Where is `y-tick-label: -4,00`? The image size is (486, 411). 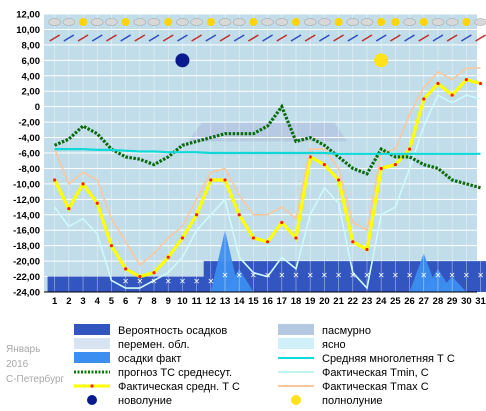 y-tick-label: -4,00 is located at coordinates (29, 138).